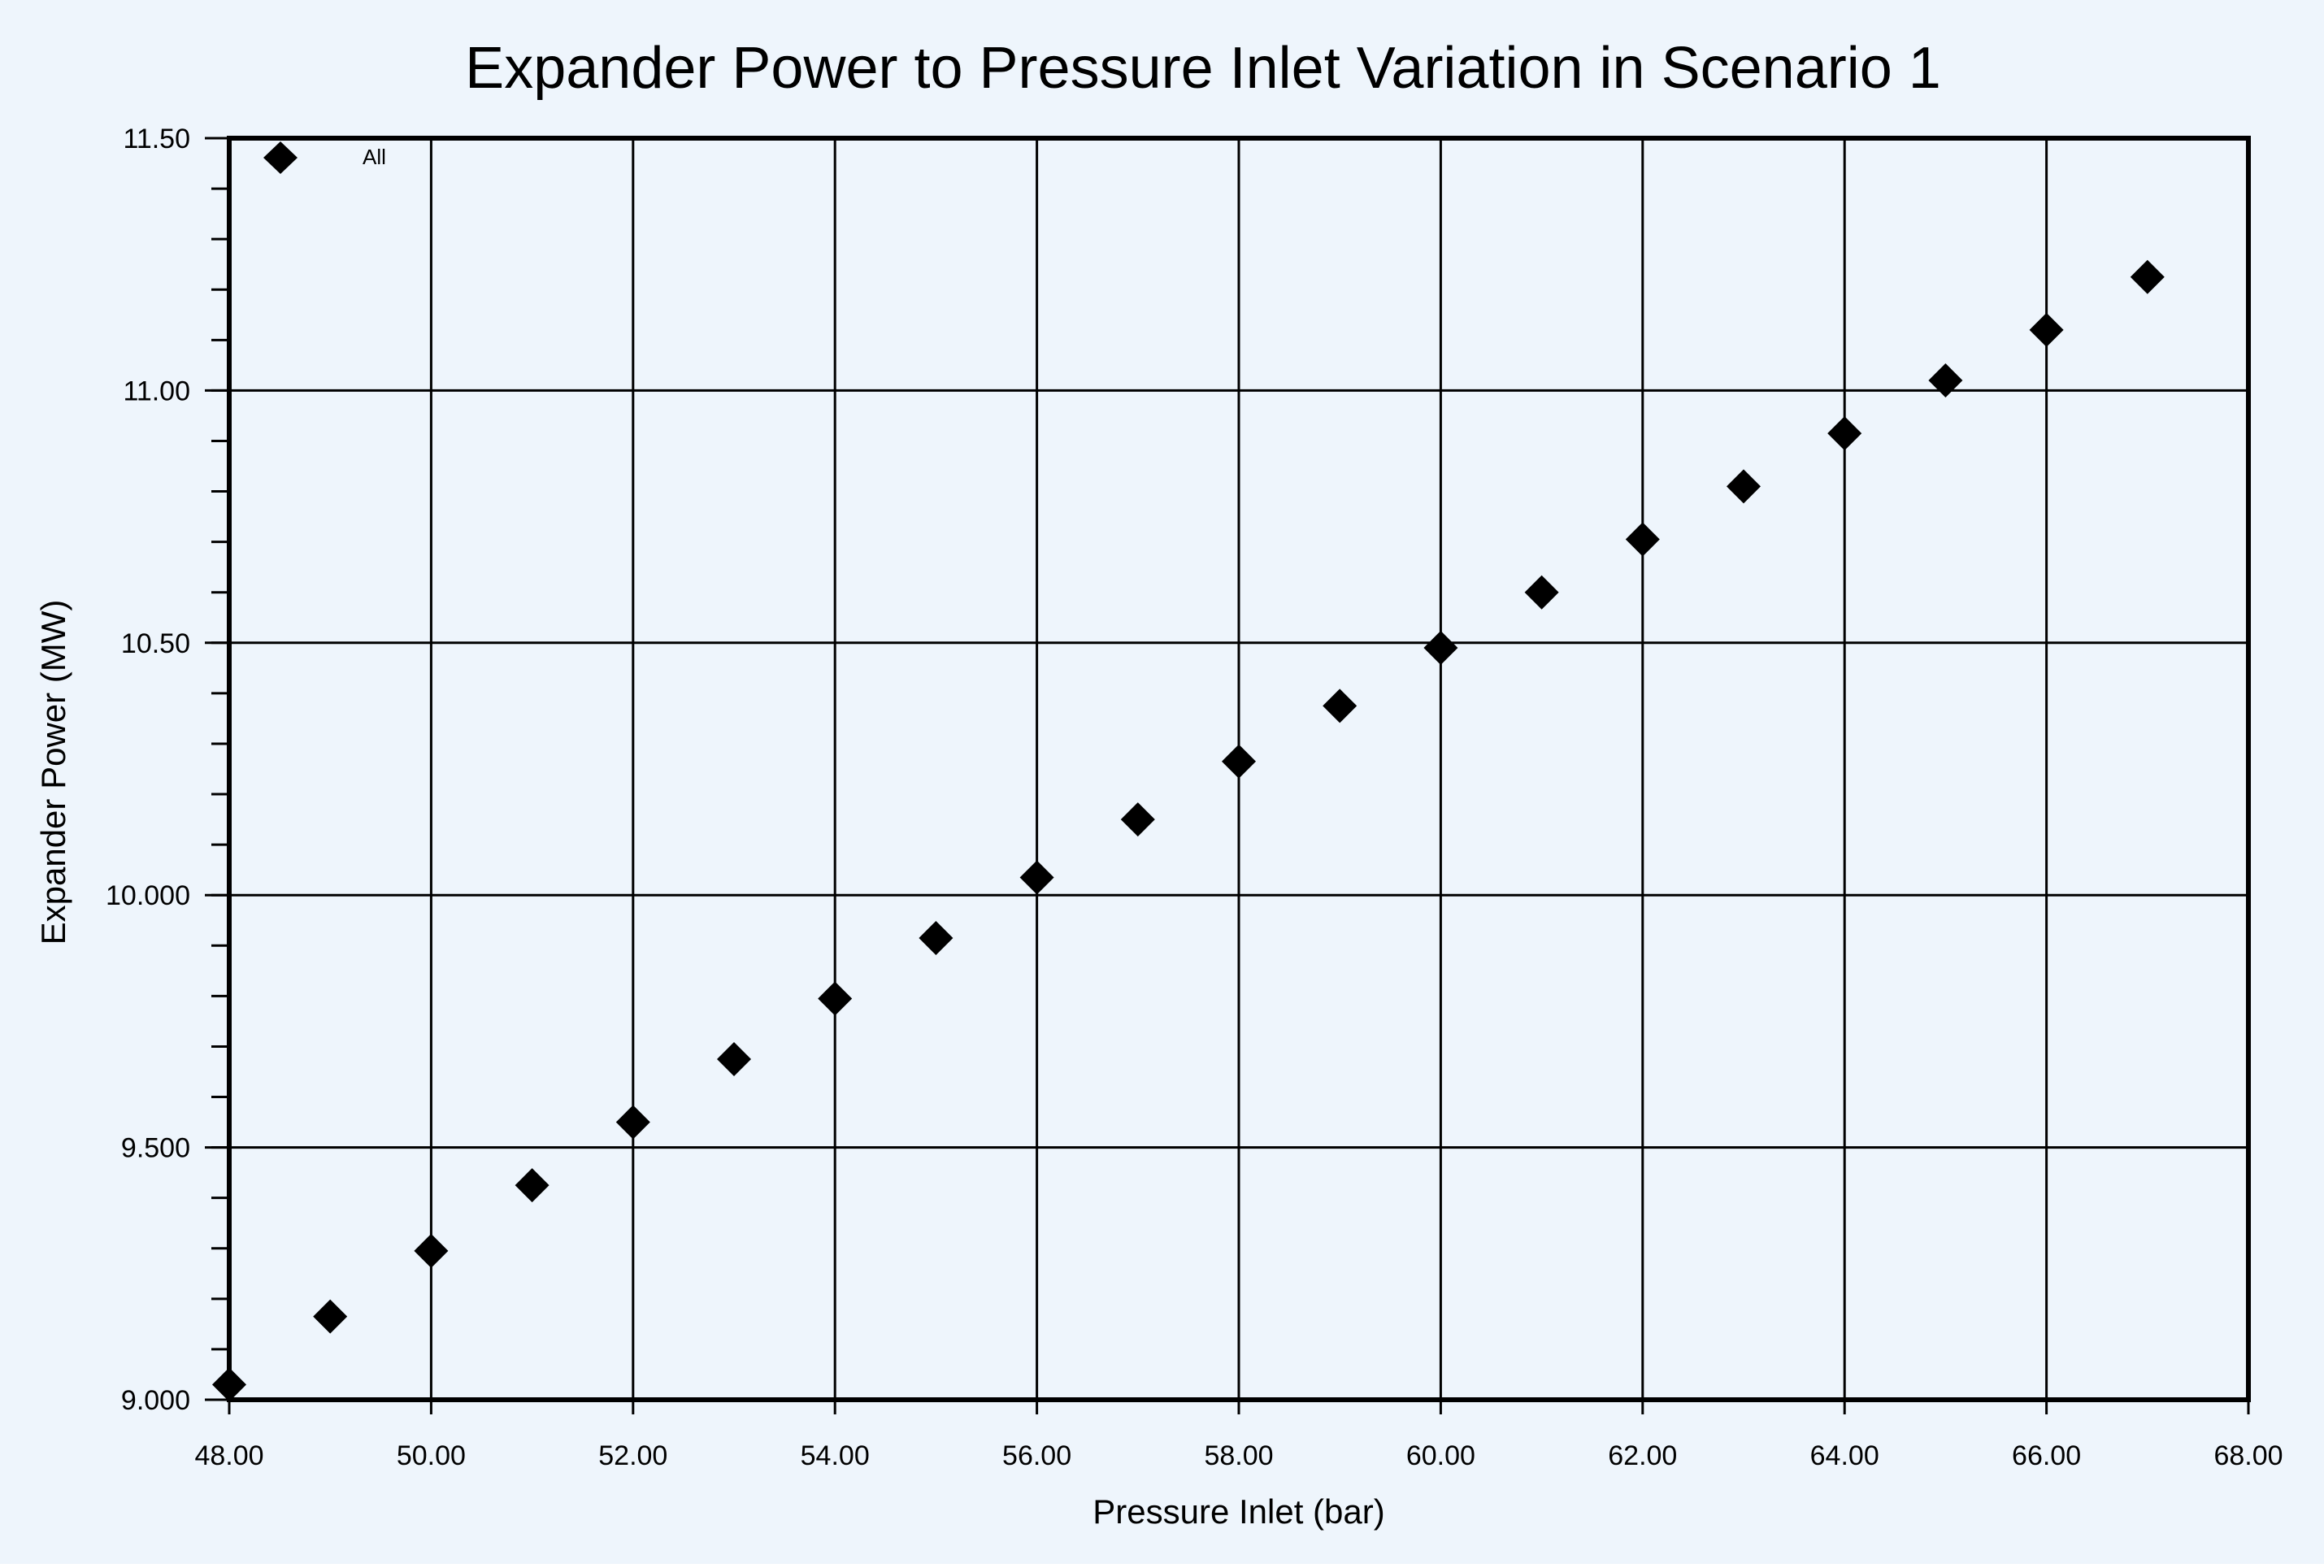 This screenshot has width=2324, height=1568. Describe the element at coordinates (280, 157) in the screenshot. I see `legend-marker-diamond` at that location.